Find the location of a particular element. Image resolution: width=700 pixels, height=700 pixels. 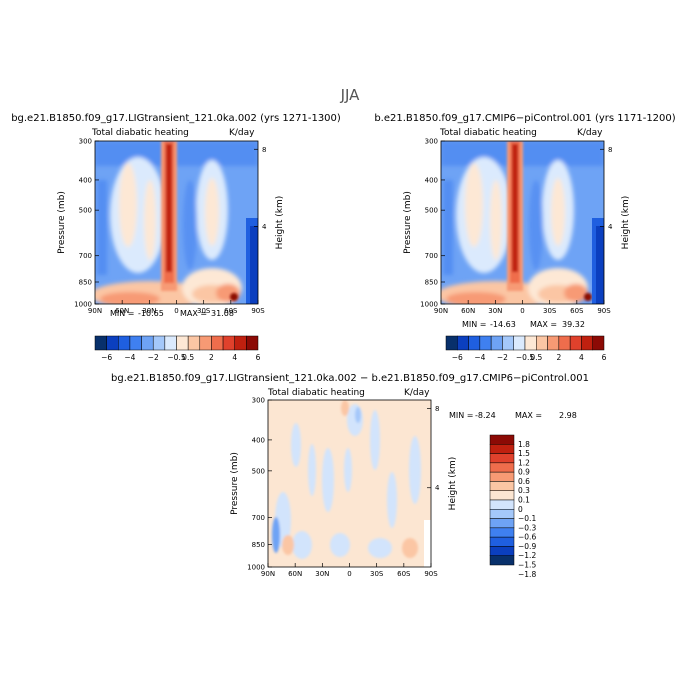

y-axis-label: Pressure (mb) is located at coordinates (408, 222).